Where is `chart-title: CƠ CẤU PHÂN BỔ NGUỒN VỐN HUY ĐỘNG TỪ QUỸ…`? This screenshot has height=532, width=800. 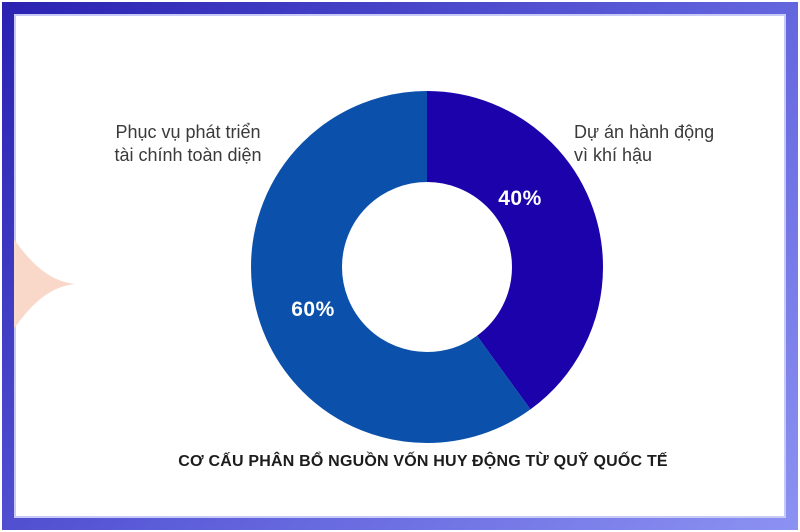
chart-title: CƠ CẤU PHÂN BỔ NGUỒN VỐN HUY ĐỘNG TỪ QUỸ… is located at coordinates (423, 461).